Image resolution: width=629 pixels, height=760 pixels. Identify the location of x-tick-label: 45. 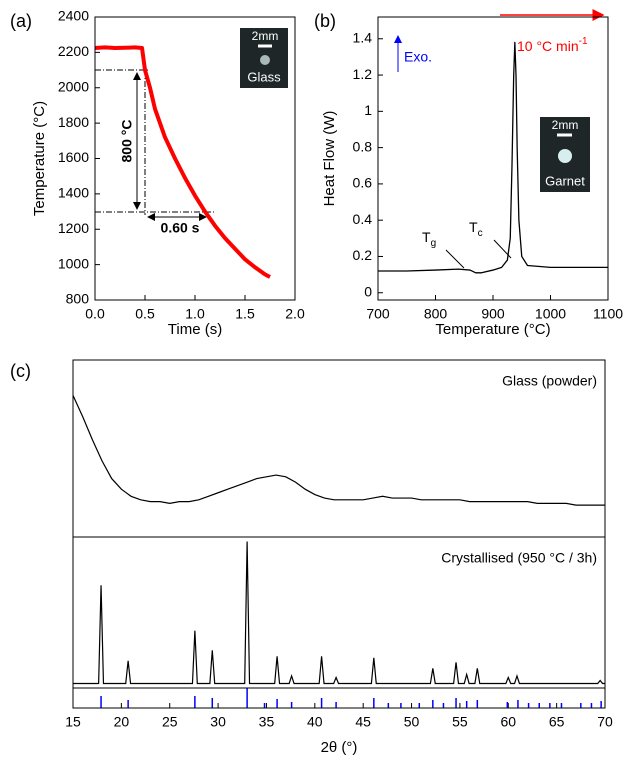
(363, 722).